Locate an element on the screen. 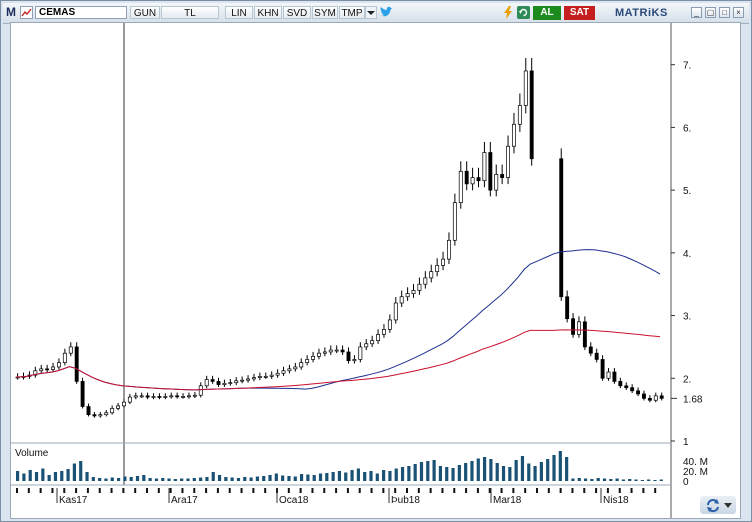 The height and width of the screenshot is (522, 752). template-button: TMP is located at coordinates (352, 12).